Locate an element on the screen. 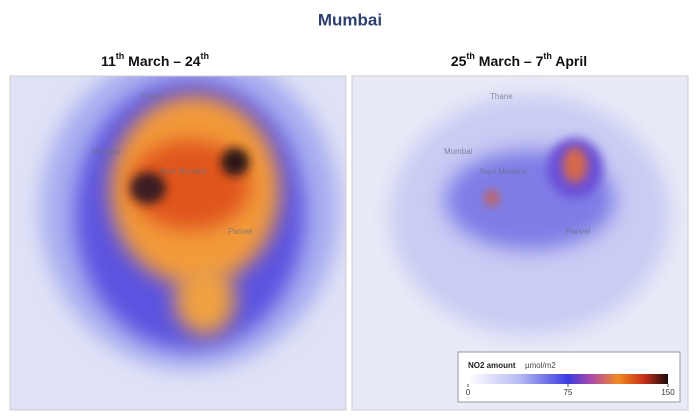 The height and width of the screenshot is (420, 700). panel-title: 11th March – 24th is located at coordinates (155, 59).